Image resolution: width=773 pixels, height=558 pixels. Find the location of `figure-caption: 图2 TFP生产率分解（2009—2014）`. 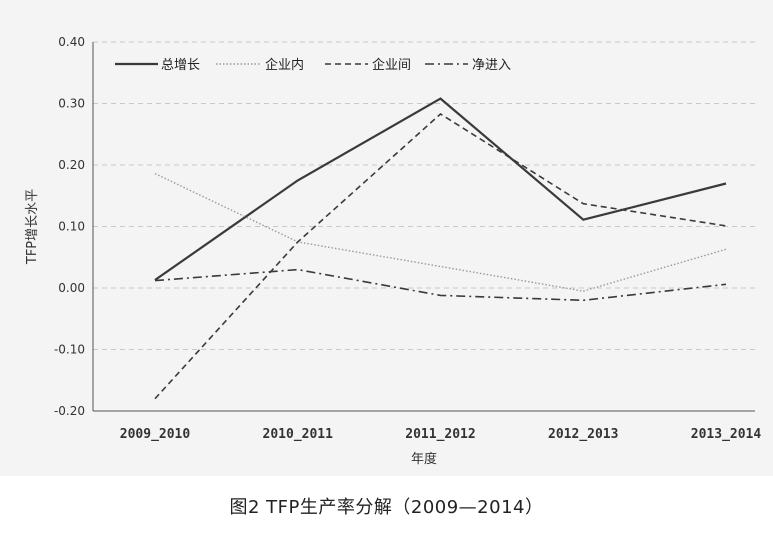

figure-caption: 图2 TFP生产率分解（2009—2014） is located at coordinates (386, 507).